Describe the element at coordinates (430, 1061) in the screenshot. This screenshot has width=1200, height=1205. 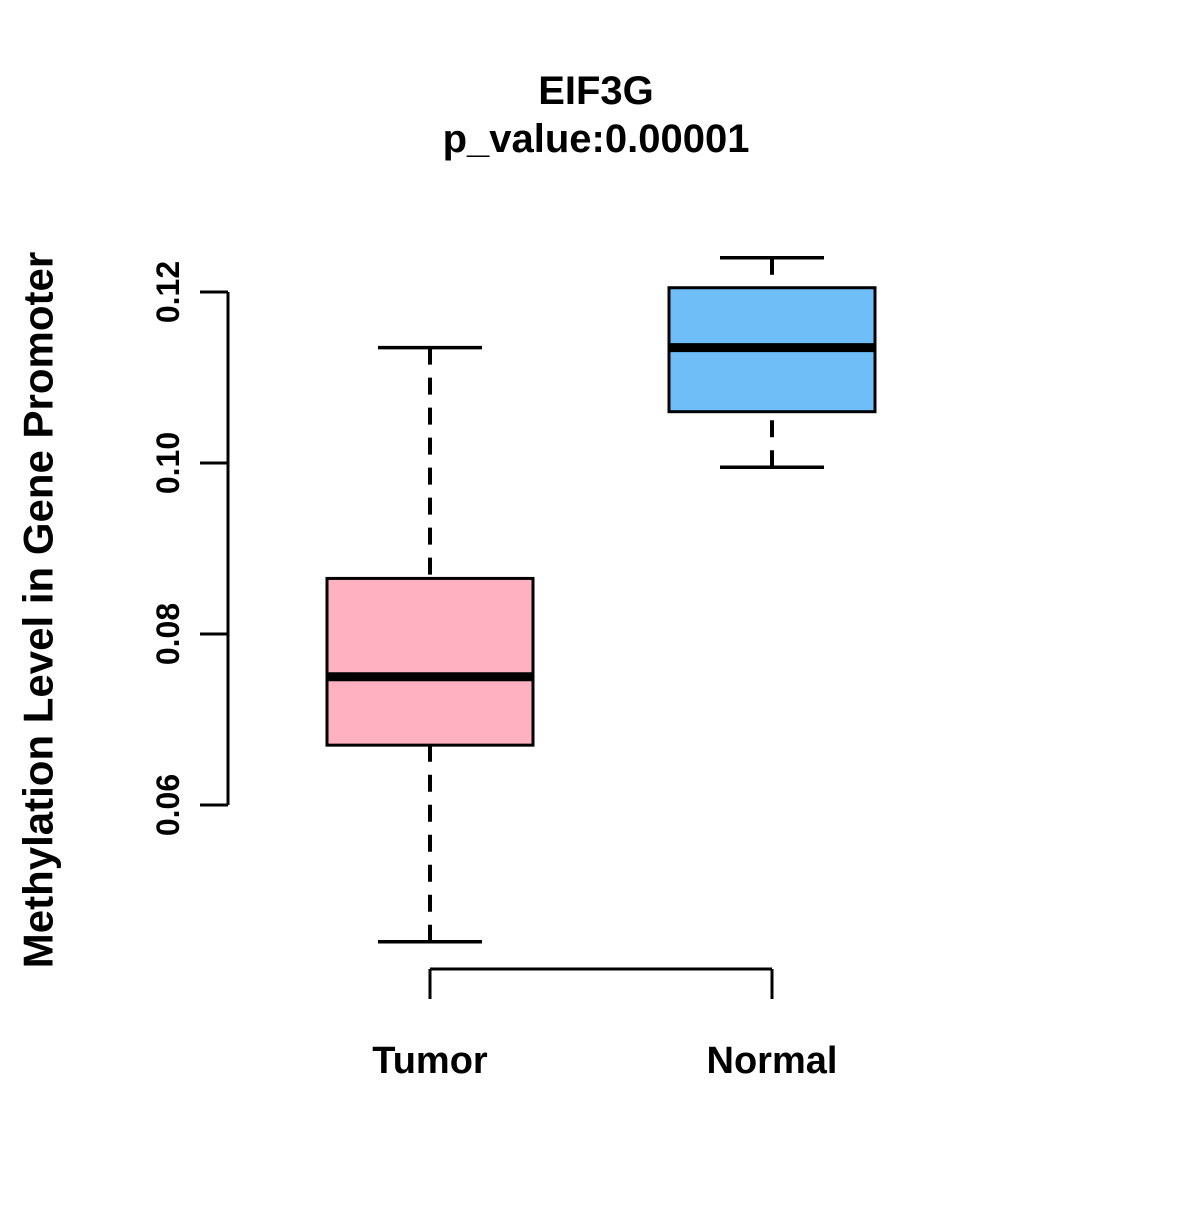
I see `x-tick-label-tumor: Tumor` at that location.